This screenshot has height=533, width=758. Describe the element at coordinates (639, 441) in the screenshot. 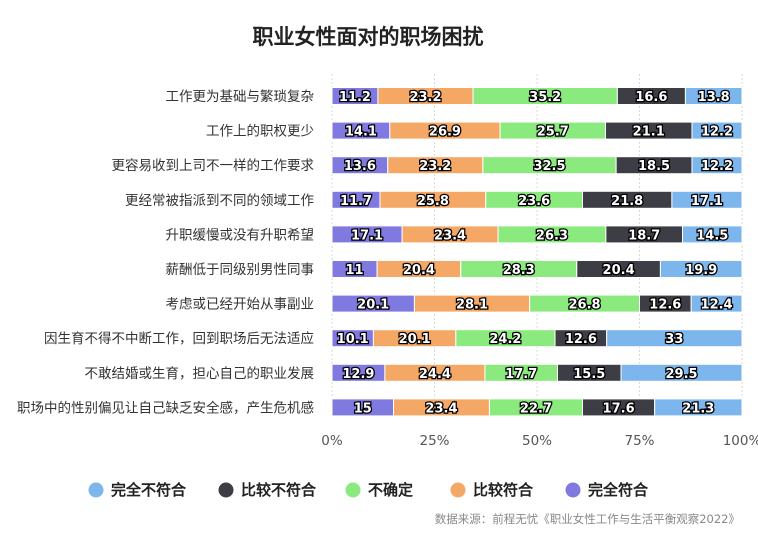

I see `x-tick-label: 75%` at that location.